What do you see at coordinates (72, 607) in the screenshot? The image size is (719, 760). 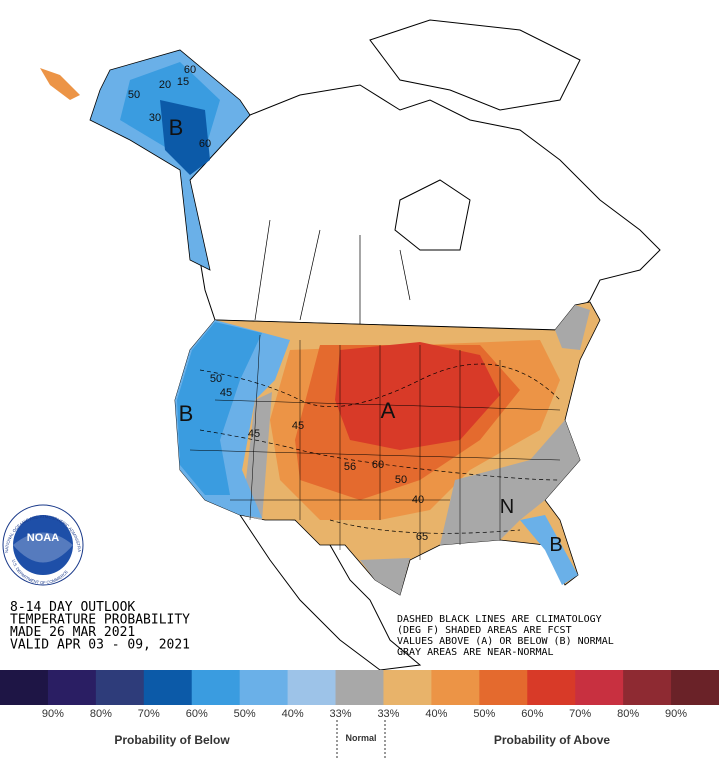 I see `info-line: 8-14 DAY OUTLOOK` at bounding box center [72, 607].